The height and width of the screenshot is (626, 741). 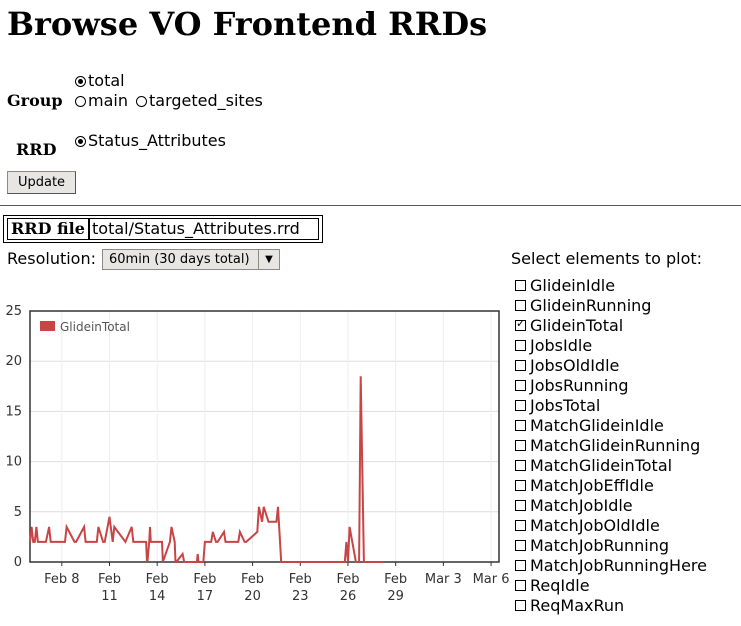 What do you see at coordinates (252, 596) in the screenshot?
I see `x-tick-label: 20` at bounding box center [252, 596].